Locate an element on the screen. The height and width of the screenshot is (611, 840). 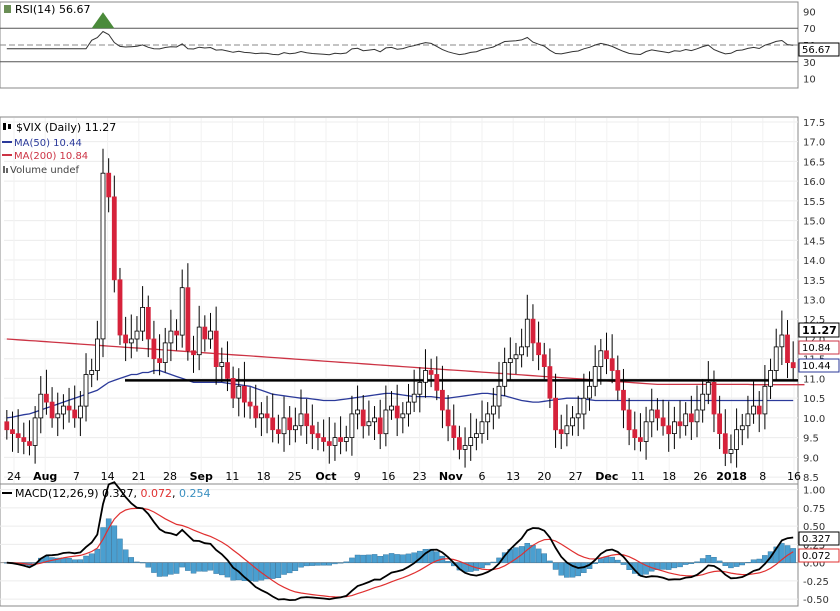
x-tick-label: 28 is located at coordinates (170, 476).